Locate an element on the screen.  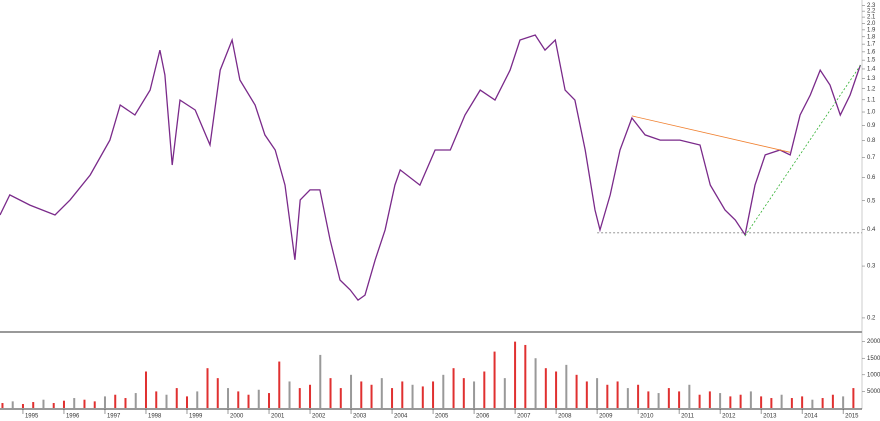
x-tick-label: 2009 is located at coordinates (606, 417).